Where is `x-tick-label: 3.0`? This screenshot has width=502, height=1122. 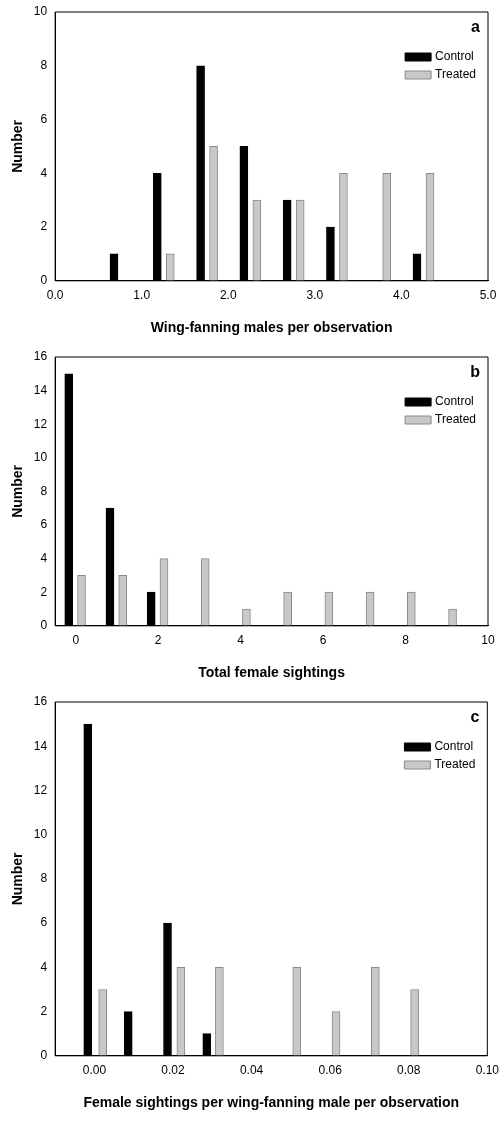 x-tick-label: 3.0 is located at coordinates (315, 295).